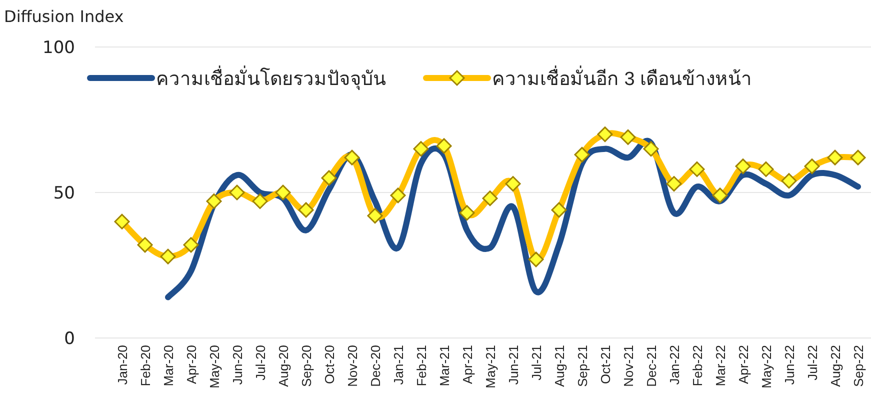 The height and width of the screenshot is (405, 871). Describe the element at coordinates (237, 365) in the screenshot. I see `x-tick-label: Jun-20` at that location.